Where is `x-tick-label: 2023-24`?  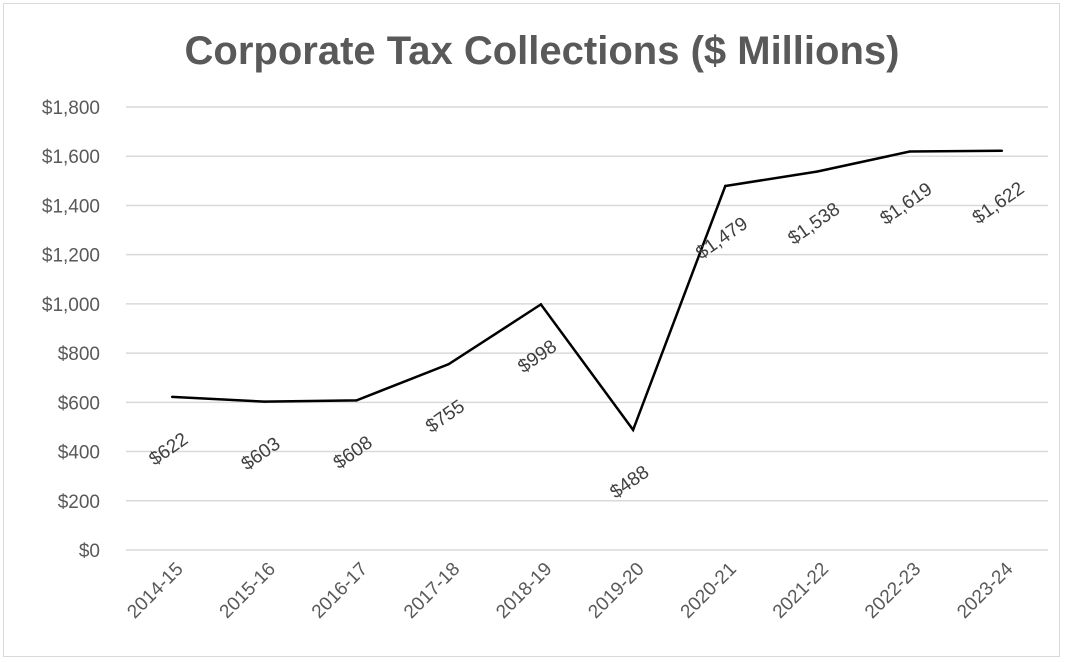
x-tick-label: 2023-24 is located at coordinates (985, 590).